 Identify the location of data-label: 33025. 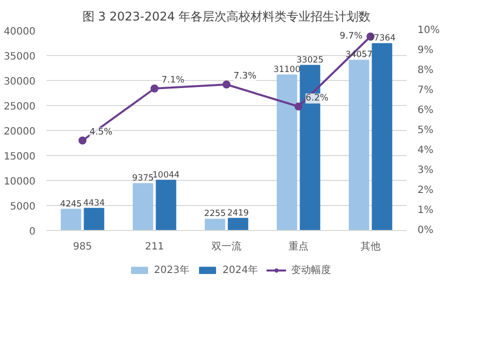
(310, 60).